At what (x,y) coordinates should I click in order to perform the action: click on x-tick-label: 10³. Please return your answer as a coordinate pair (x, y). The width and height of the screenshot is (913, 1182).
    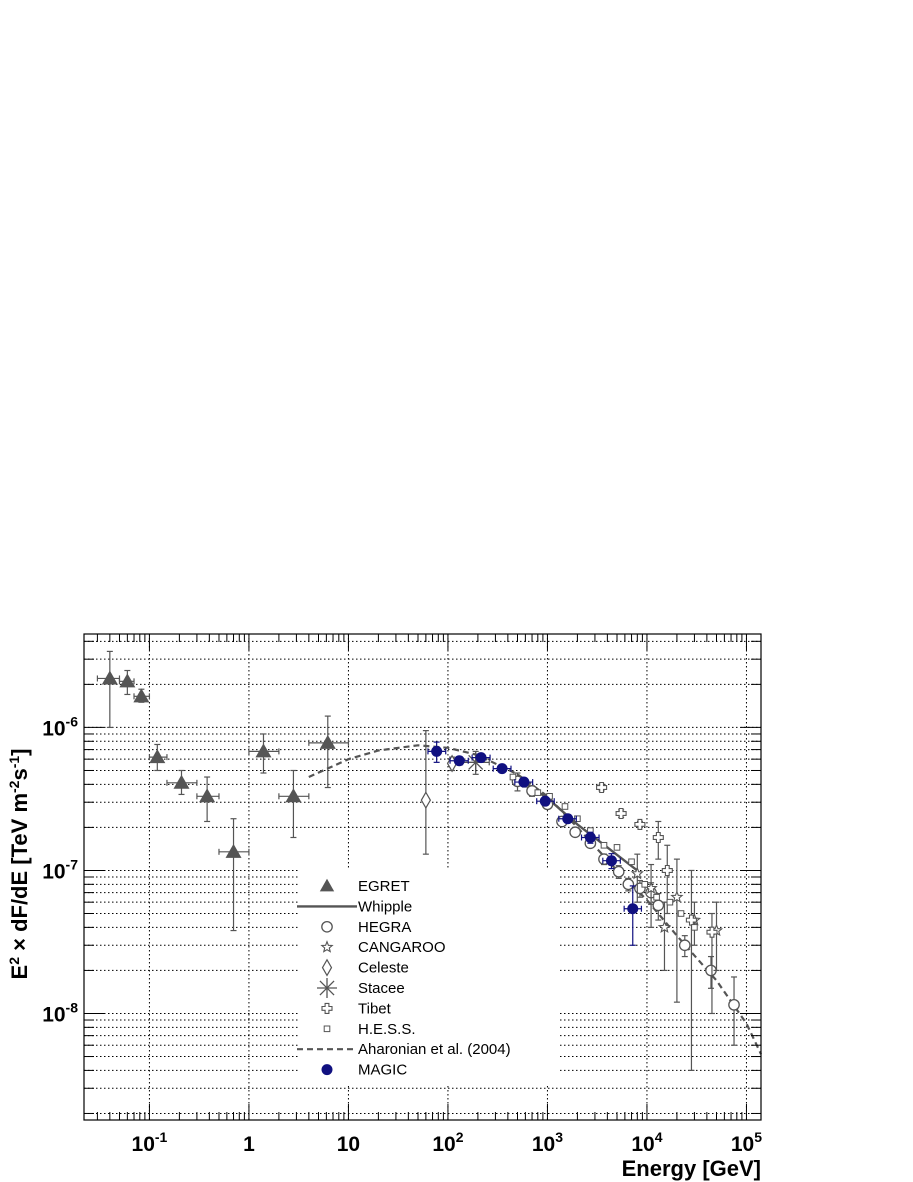
    Looking at the image, I should click on (547, 1142).